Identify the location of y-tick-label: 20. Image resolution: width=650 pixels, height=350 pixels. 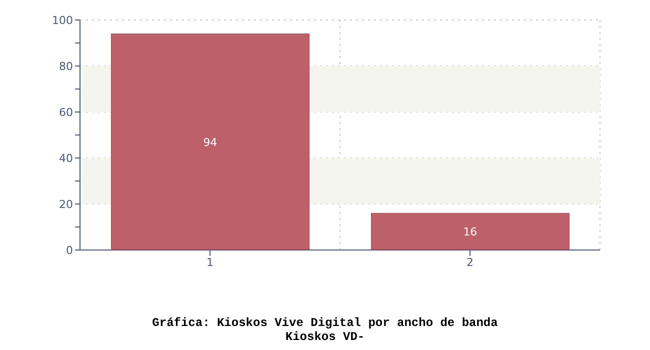
(66, 204).